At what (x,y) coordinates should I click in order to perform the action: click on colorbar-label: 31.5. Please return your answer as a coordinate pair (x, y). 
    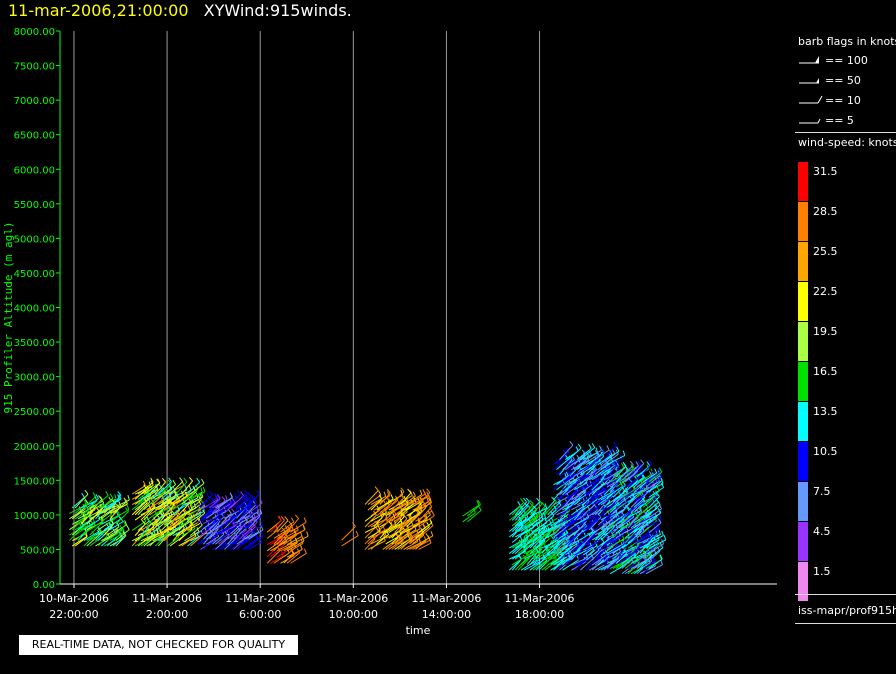
    Looking at the image, I should click on (825, 171).